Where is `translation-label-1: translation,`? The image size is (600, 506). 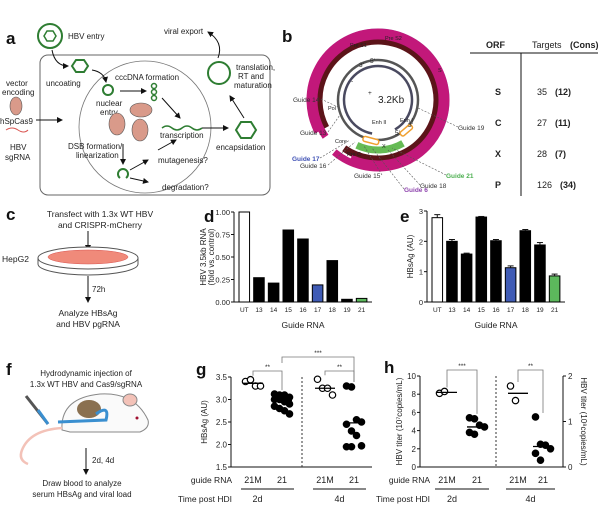 translation-label-1: translation, is located at coordinates (255, 67).